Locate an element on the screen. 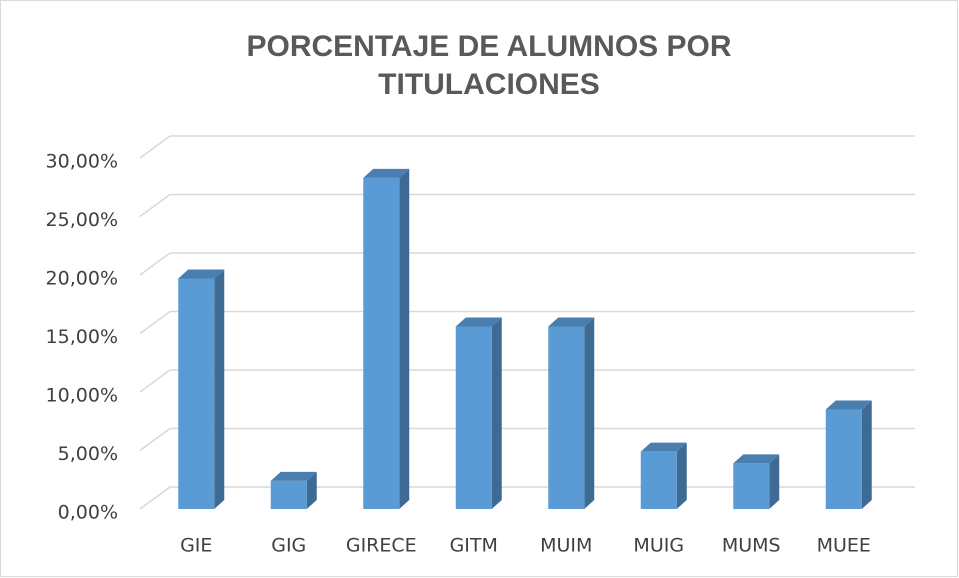 The width and height of the screenshot is (959, 578). x-tick-label: GIG is located at coordinates (288, 546).